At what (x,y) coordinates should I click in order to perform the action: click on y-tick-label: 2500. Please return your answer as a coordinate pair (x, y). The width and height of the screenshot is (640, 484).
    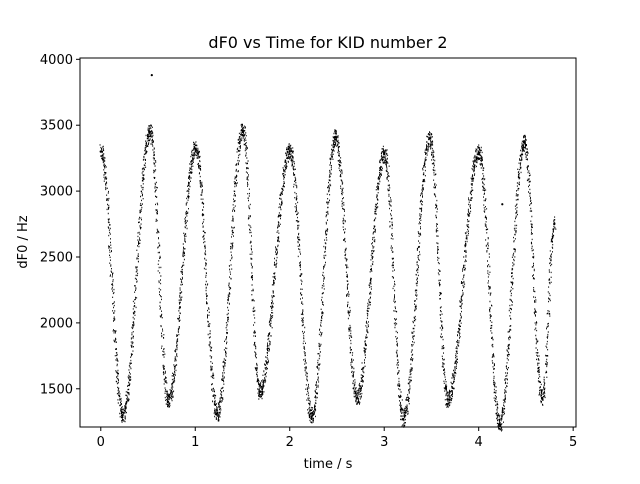
    Looking at the image, I should click on (56, 257).